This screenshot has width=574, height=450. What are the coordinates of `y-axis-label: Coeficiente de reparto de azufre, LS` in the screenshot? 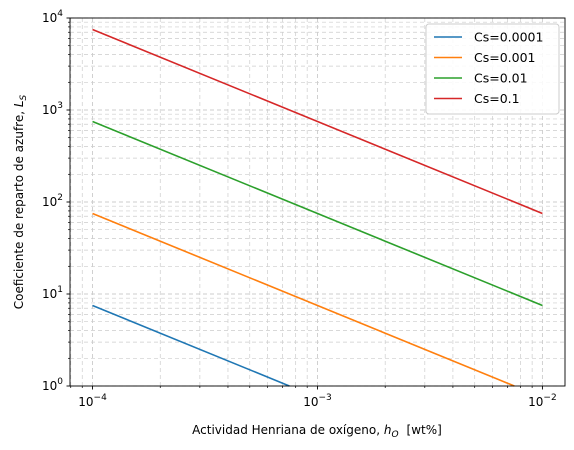 It's located at (20, 201).